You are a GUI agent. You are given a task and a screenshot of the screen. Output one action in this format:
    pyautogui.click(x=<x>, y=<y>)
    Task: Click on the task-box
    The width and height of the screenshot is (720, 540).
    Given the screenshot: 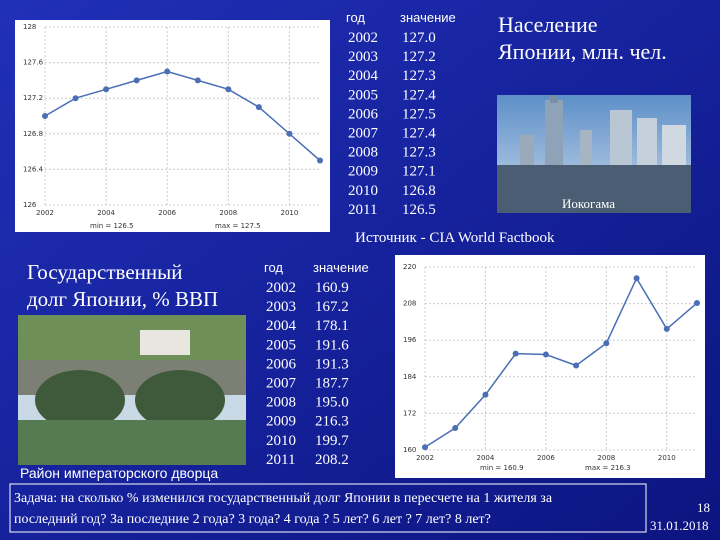 What is the action you would take?
    pyautogui.click(x=328, y=508)
    